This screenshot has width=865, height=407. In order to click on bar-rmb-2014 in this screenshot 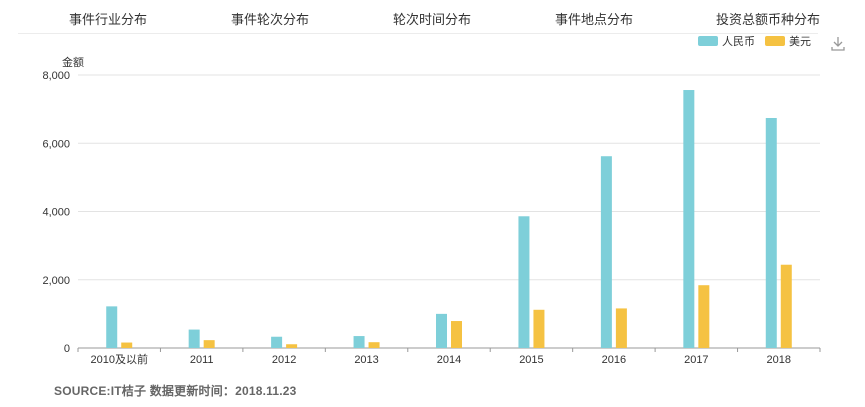, I will do `click(441, 330)`.